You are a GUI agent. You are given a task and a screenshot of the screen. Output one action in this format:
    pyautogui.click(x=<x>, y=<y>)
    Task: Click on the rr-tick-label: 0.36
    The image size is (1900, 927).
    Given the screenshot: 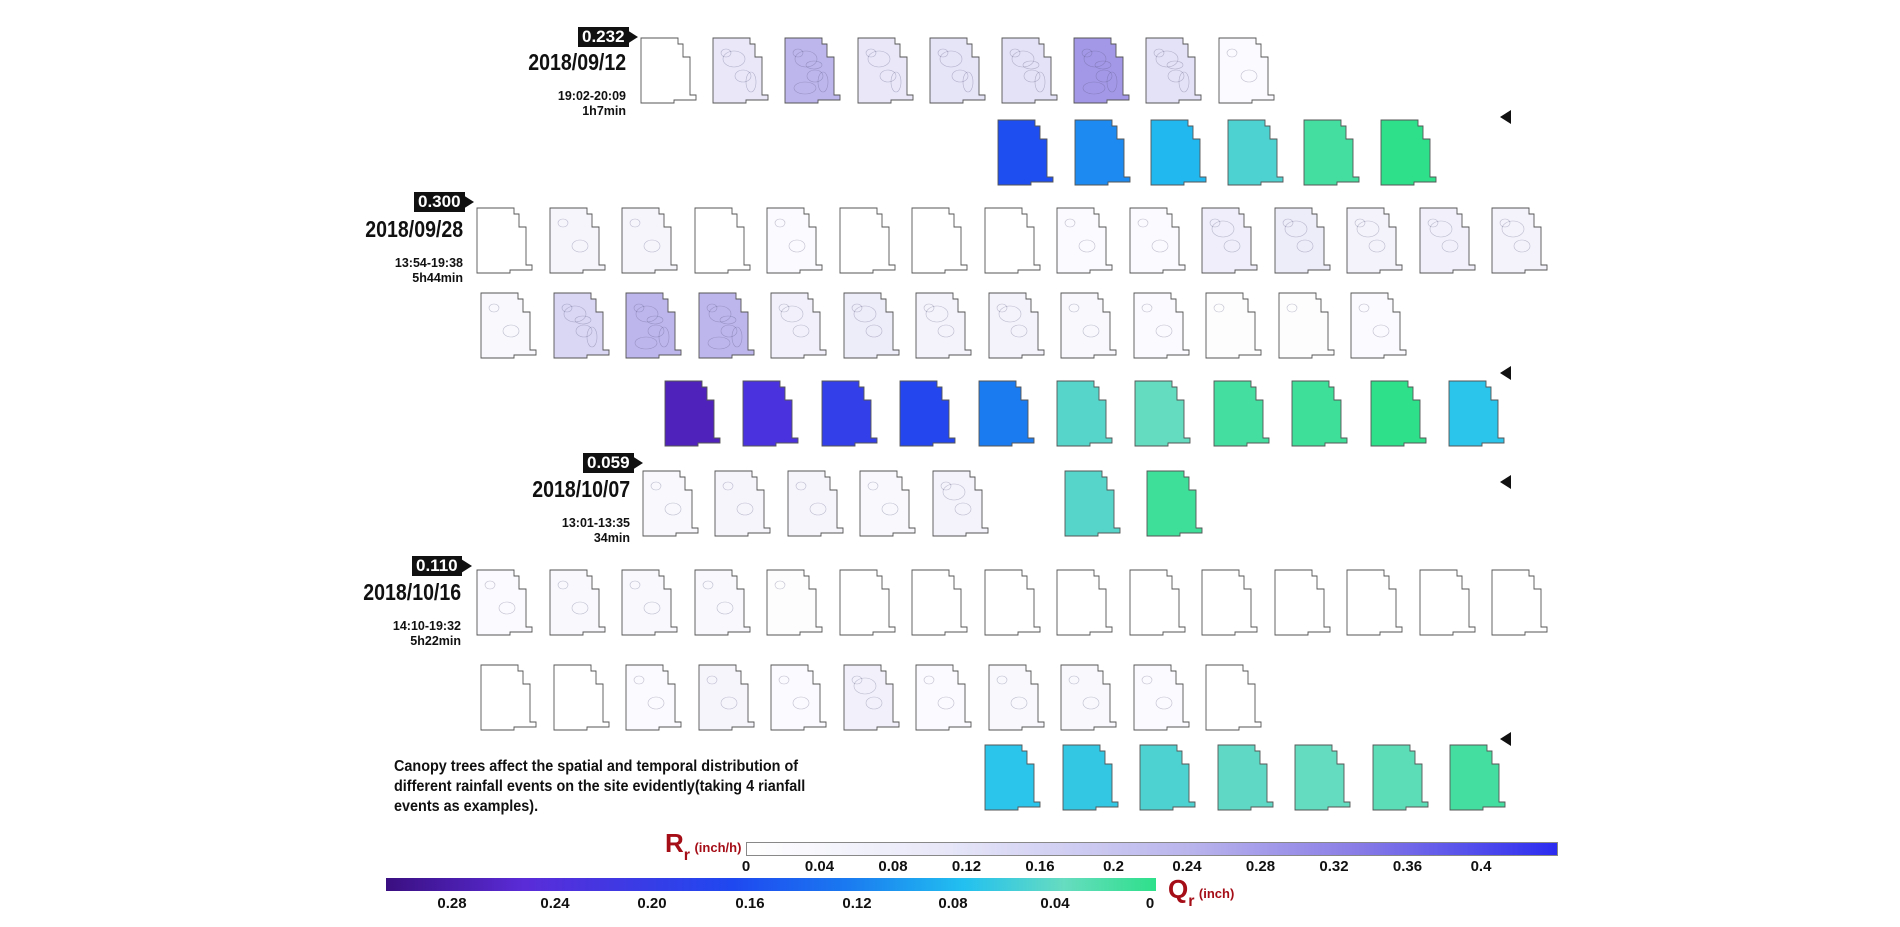 What is the action you would take?
    pyautogui.click(x=1407, y=866)
    